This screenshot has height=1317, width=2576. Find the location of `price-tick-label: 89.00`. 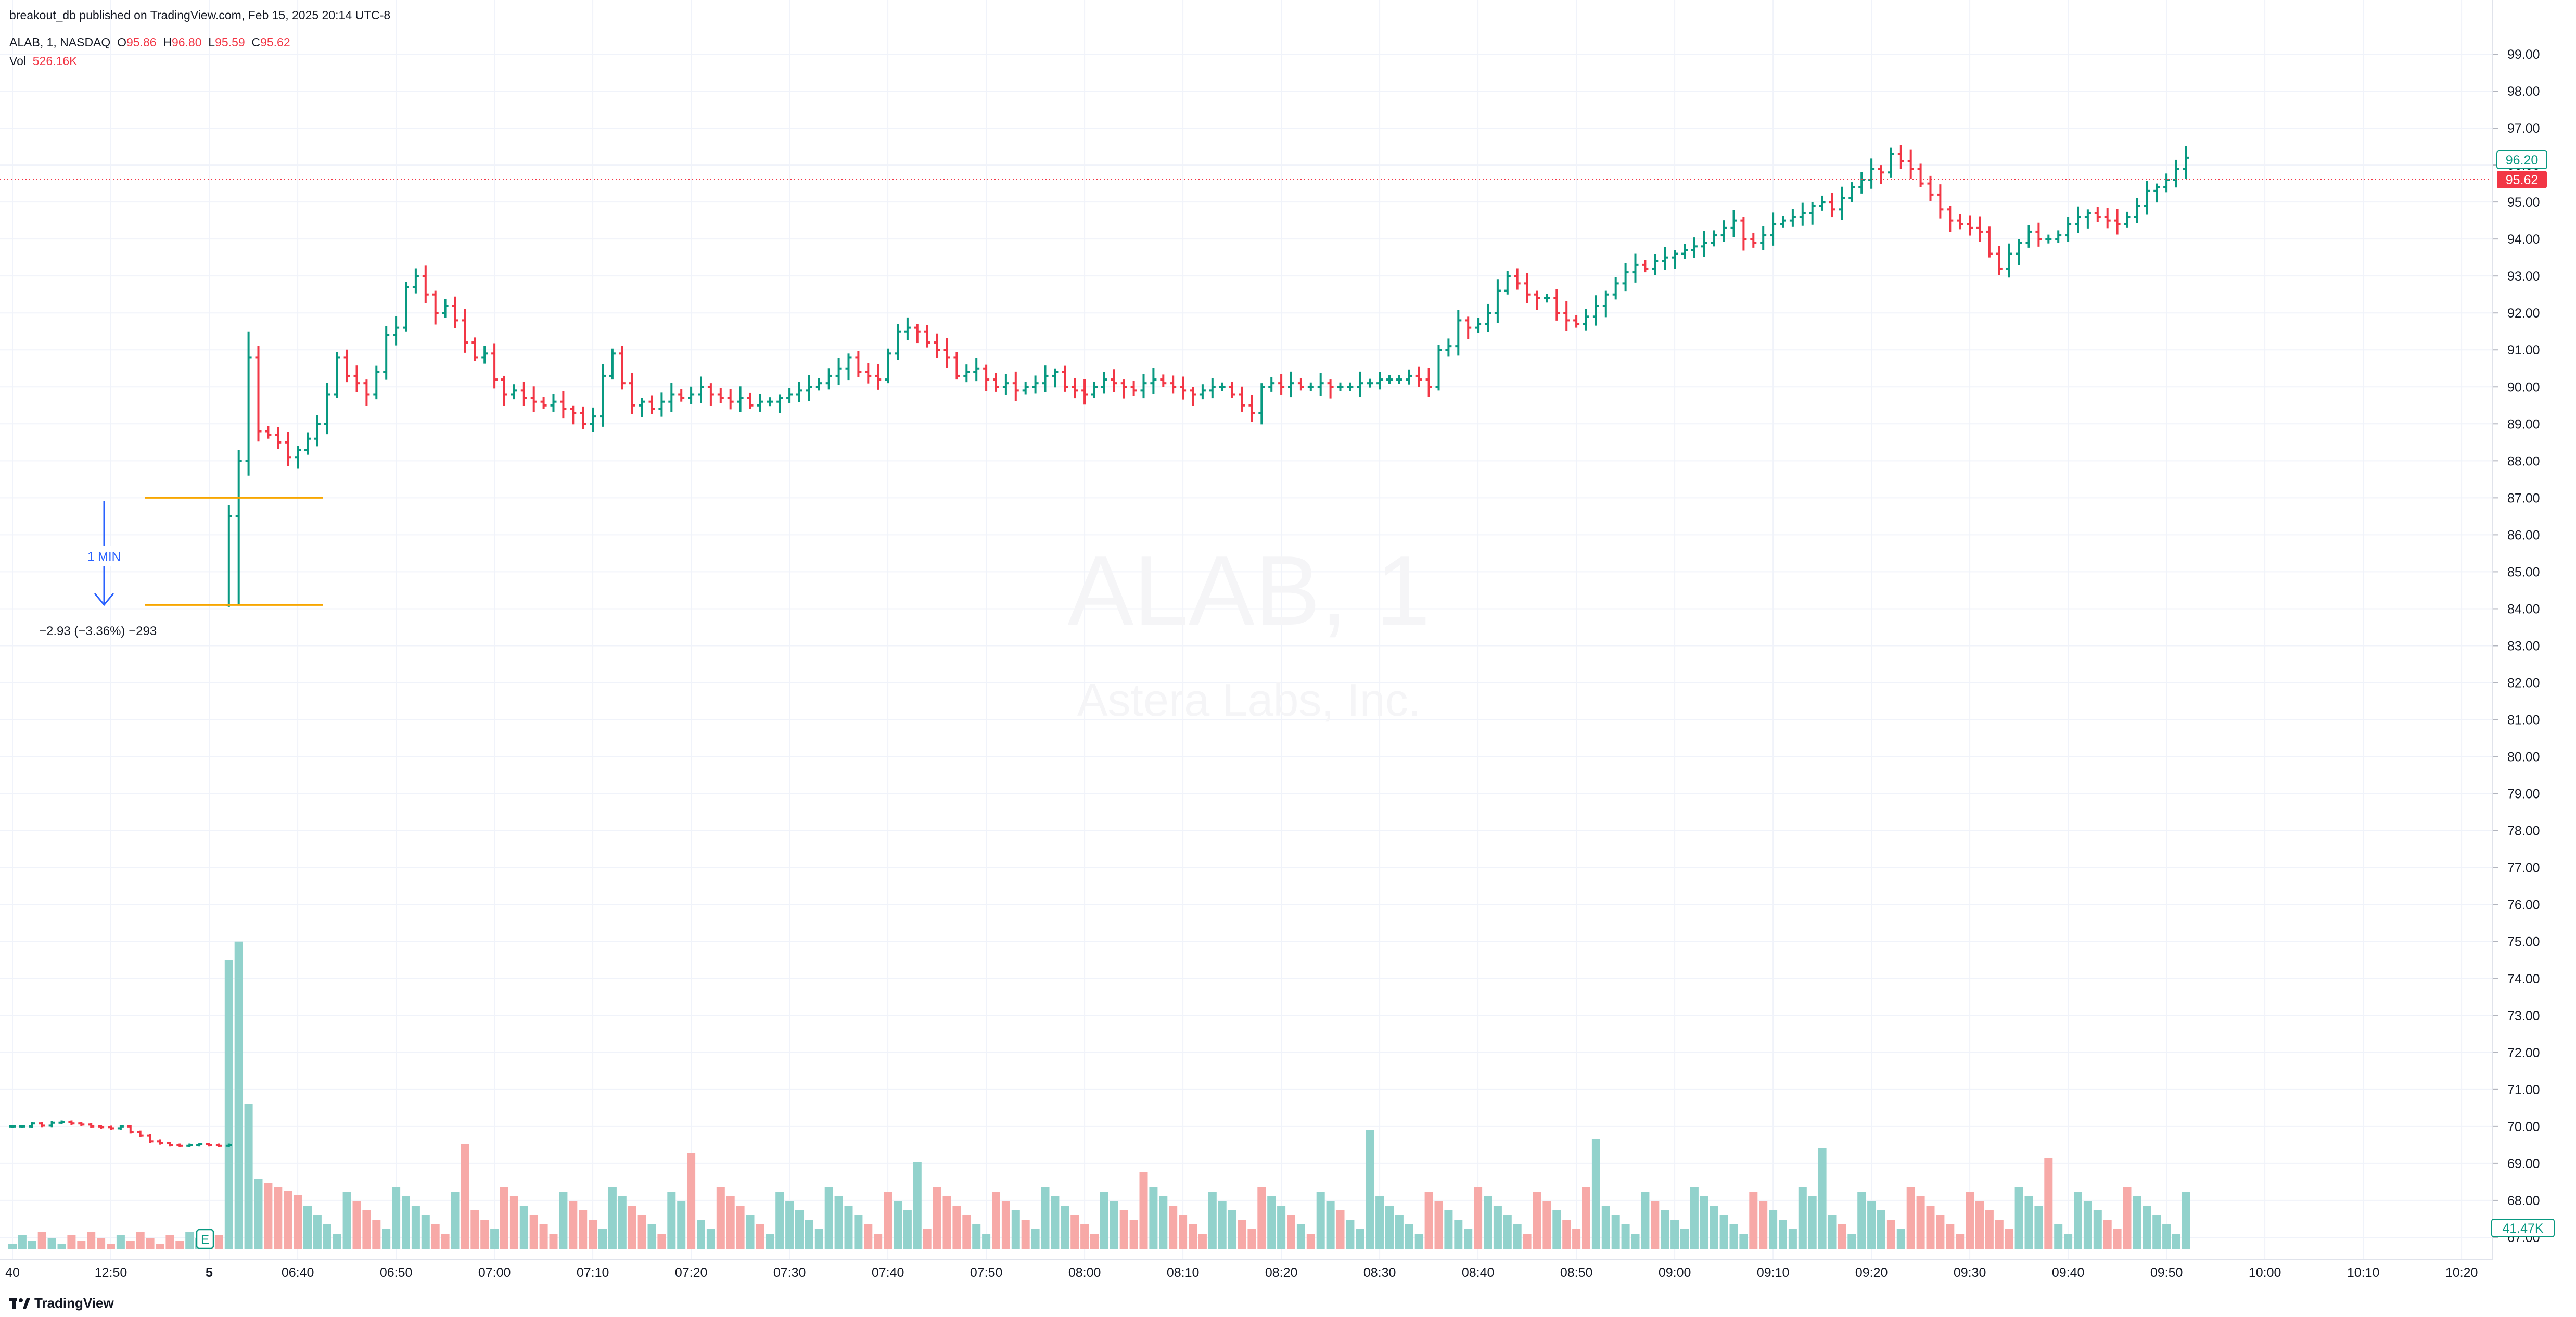

price-tick-label: 89.00 is located at coordinates (2523, 424).